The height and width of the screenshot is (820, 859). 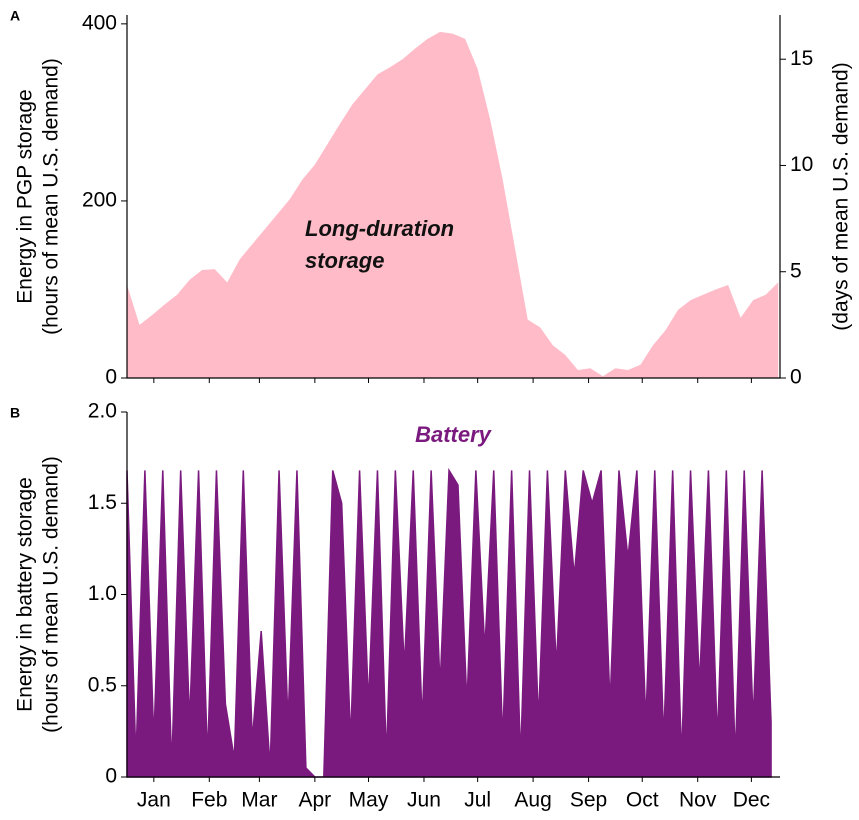 I want to click on panel-label: B, so click(x=15, y=413).